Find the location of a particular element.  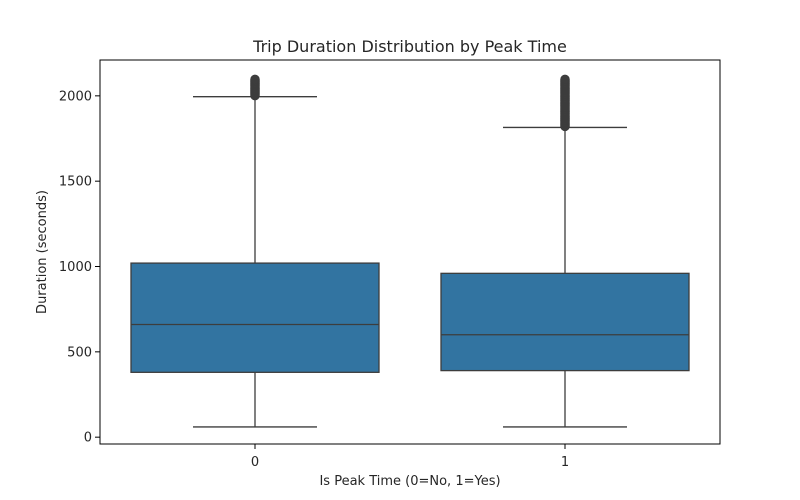

x-tick-label: 1 is located at coordinates (565, 462).